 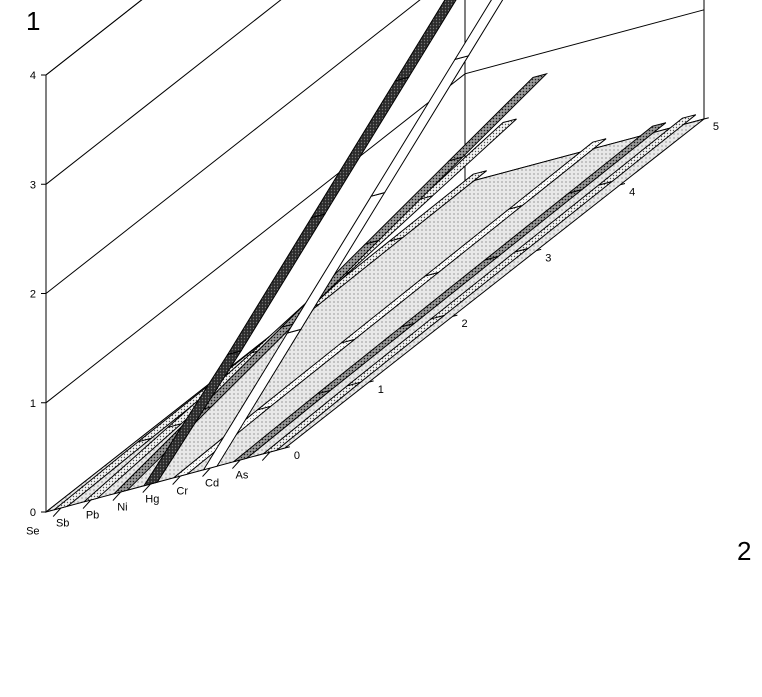 What do you see at coordinates (33, 295) in the screenshot?
I see `y-tick-label: 2` at bounding box center [33, 295].